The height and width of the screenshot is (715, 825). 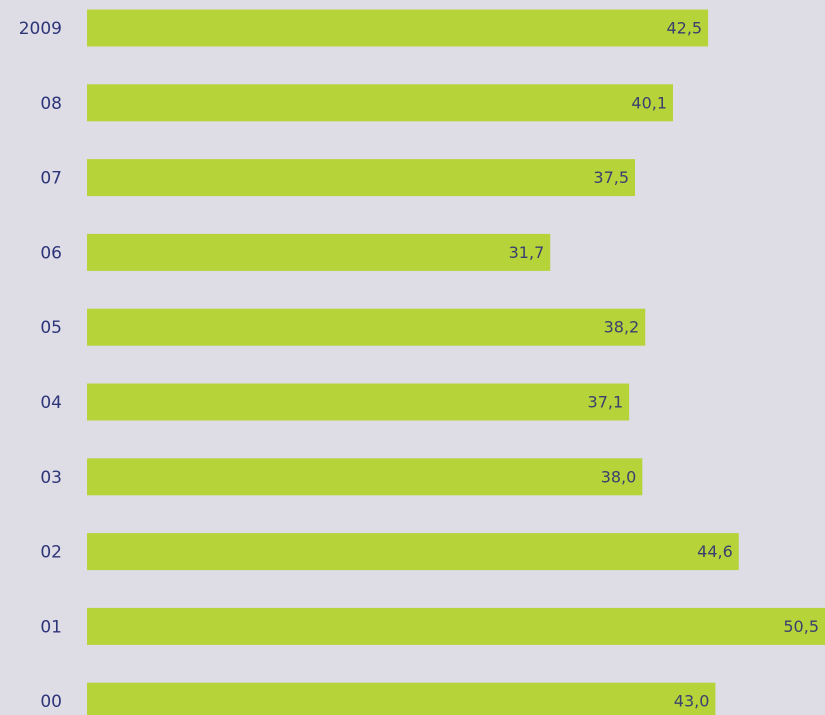 I want to click on category-label: 06, so click(x=51, y=253).